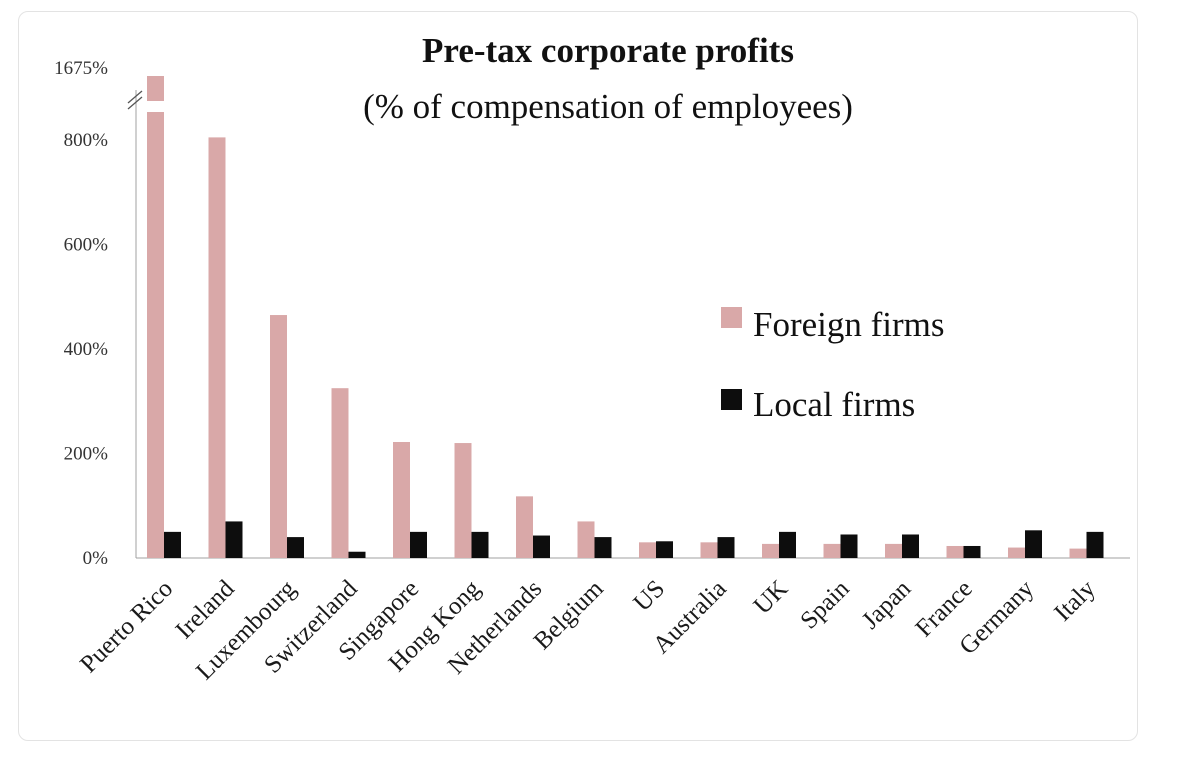 The image size is (1194, 766). I want to click on x-tick-label: US, so click(650, 596).